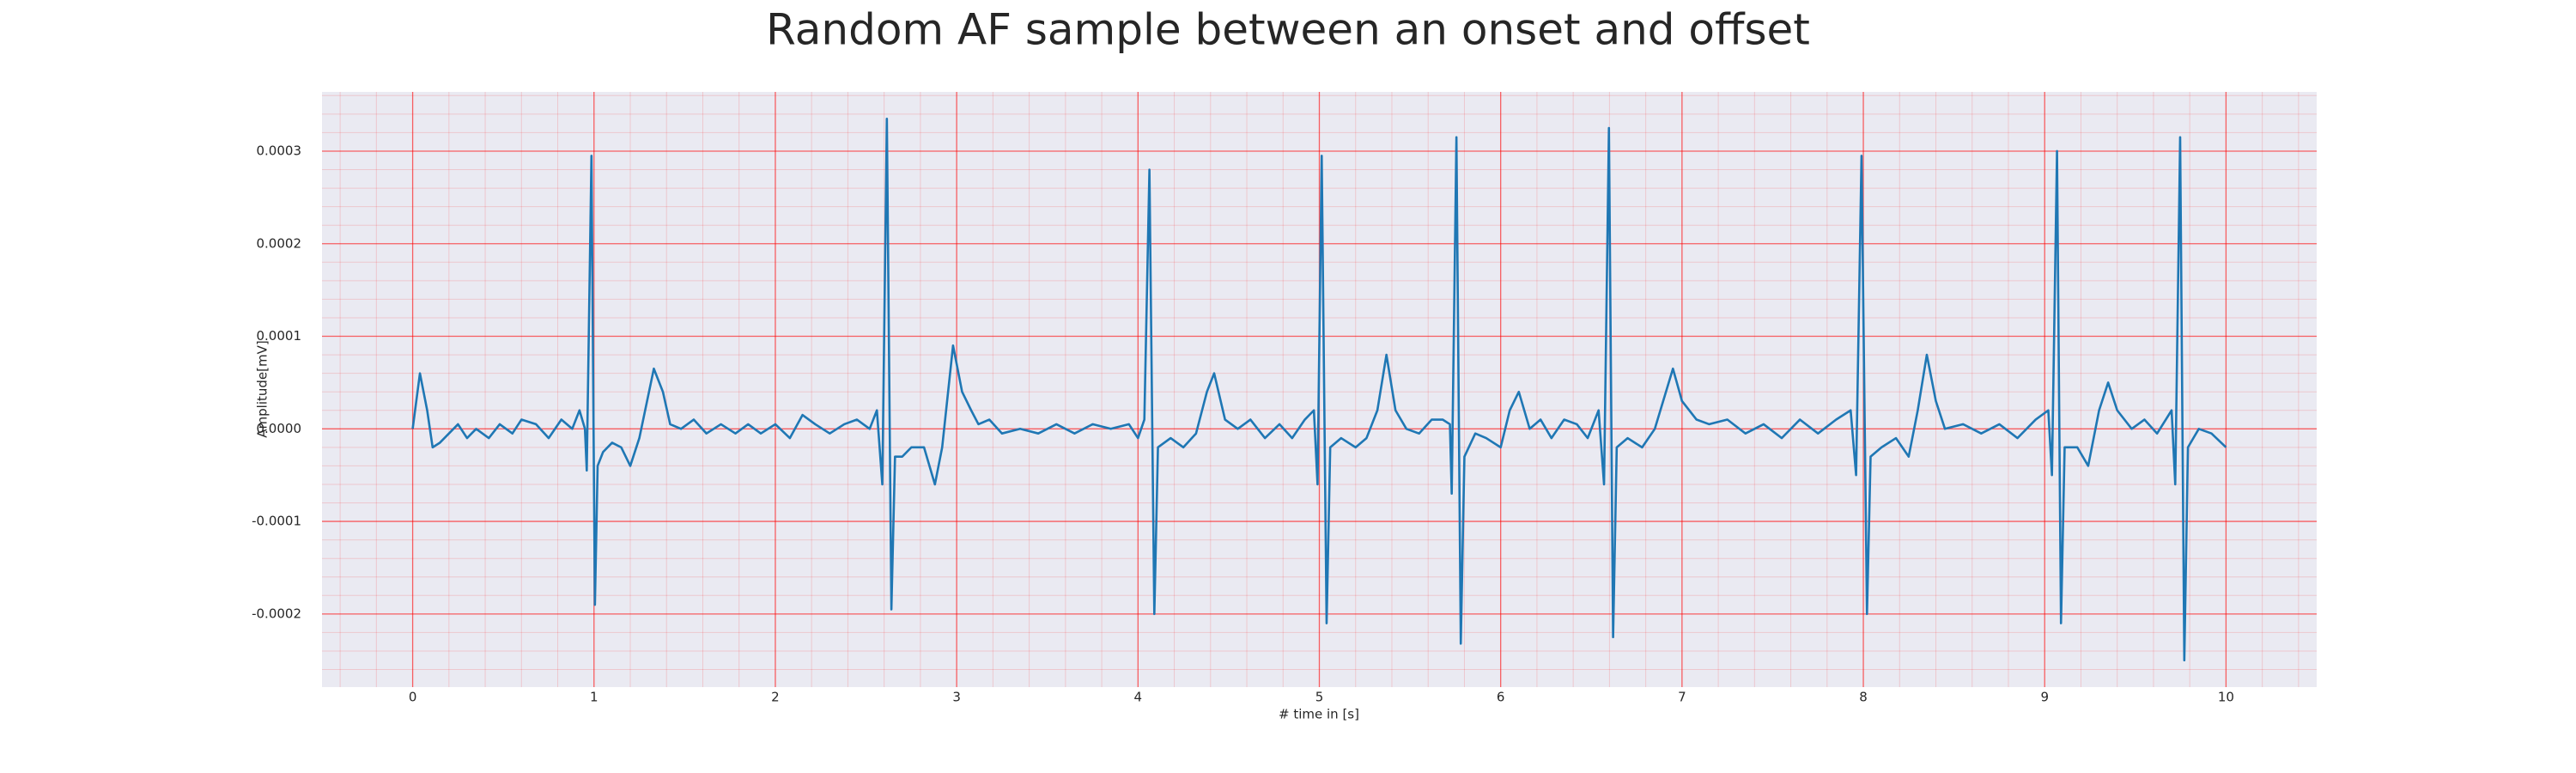 The width and height of the screenshot is (2576, 773). I want to click on x-tick-label: 7, so click(1682, 697).